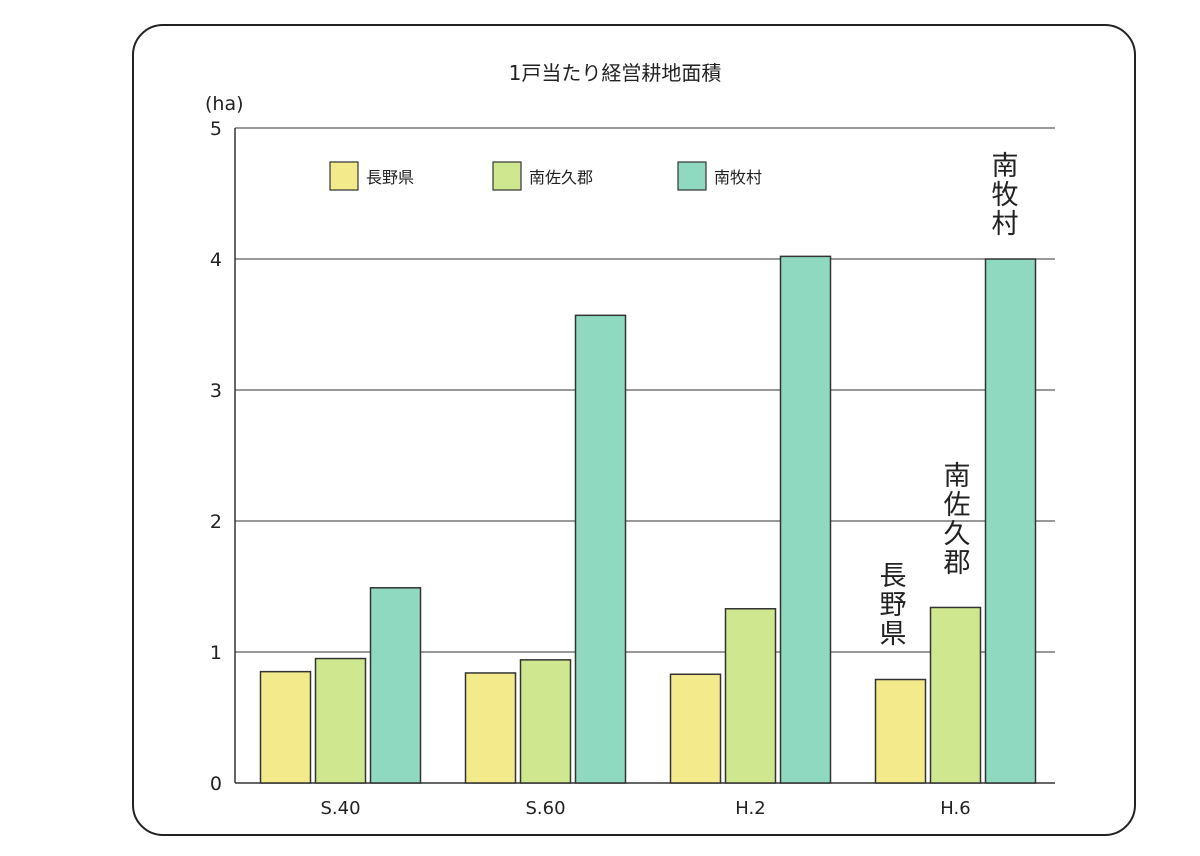 Image resolution: width=1200 pixels, height=856 pixels. Describe the element at coordinates (750, 808) in the screenshot. I see `x-tick-label: H.2` at that location.